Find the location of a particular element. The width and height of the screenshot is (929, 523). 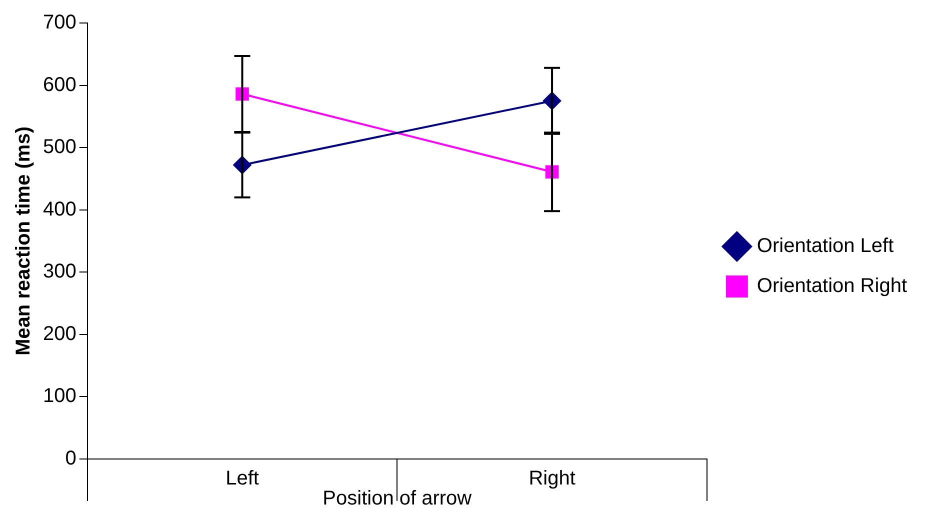

x-tick-label: Right is located at coordinates (552, 479).